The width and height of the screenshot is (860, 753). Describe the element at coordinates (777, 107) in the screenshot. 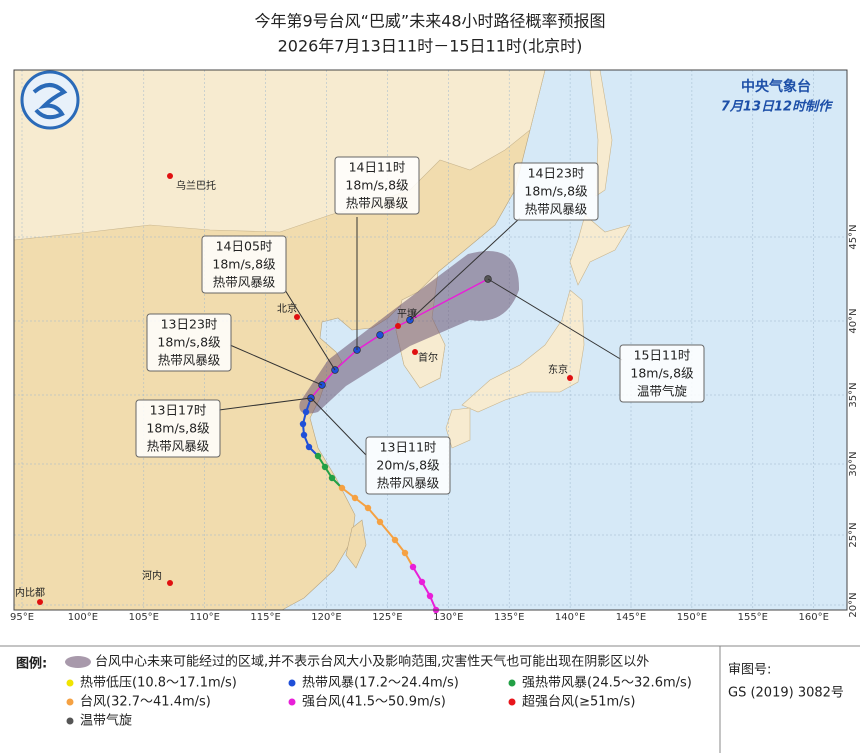

I see `issue-time: 7月13日12时制作` at that location.